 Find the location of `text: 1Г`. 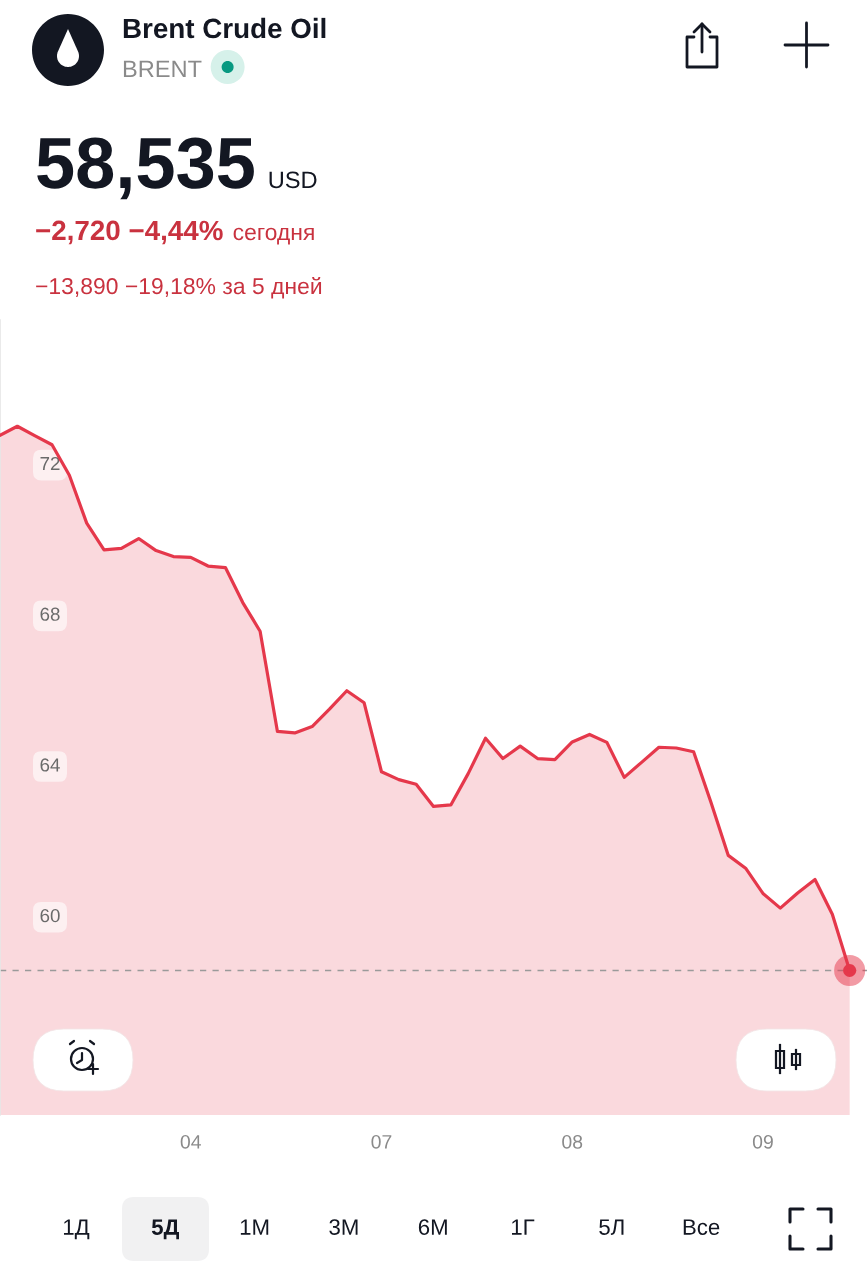

text: 1Г is located at coordinates (523, 1227).